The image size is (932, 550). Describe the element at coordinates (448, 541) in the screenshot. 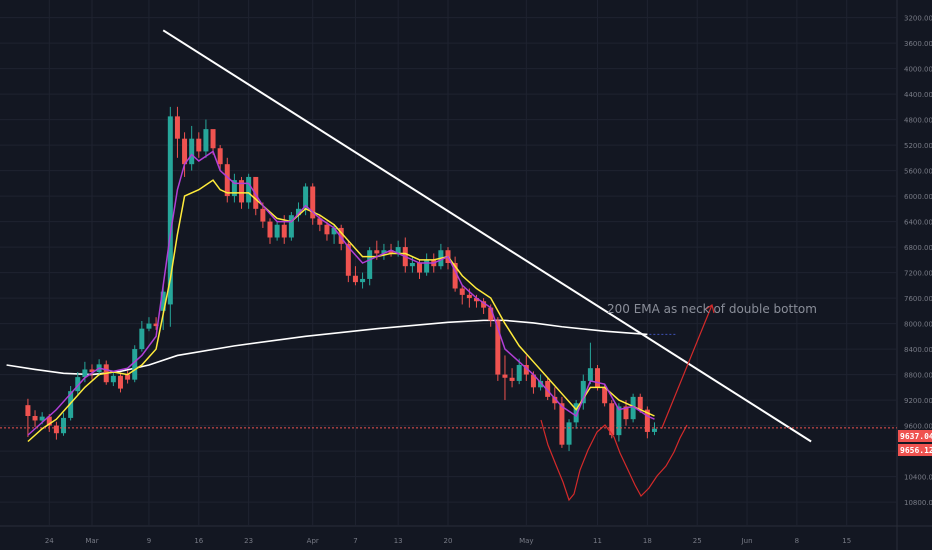

I see `time-axis: 24 Mar 9 16 23 Apr 7 13 20 May 11 18 25 Jun 8 15` at that location.